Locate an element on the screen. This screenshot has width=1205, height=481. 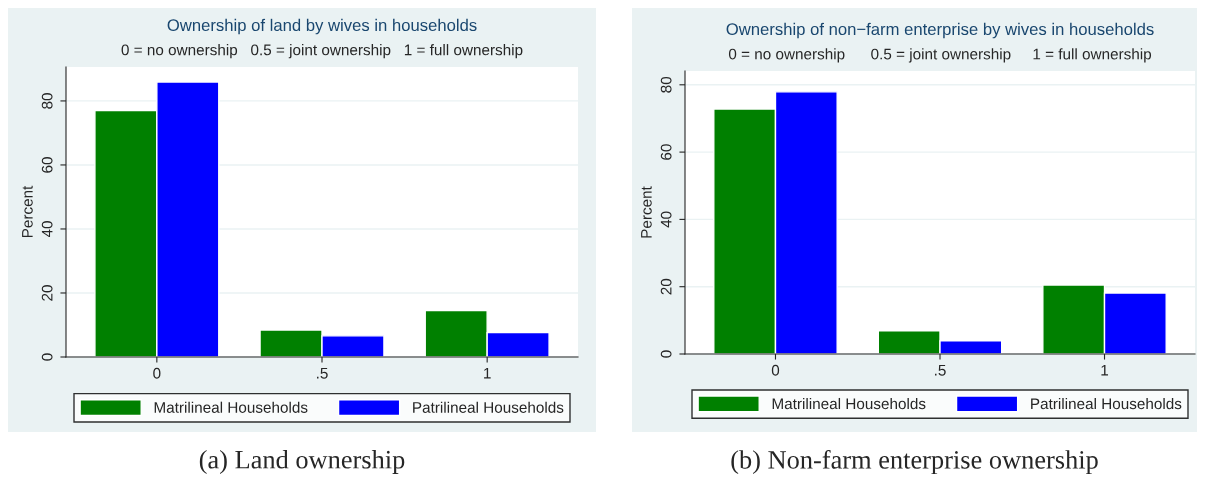
chart-title: Ownership of non−farm enterprise by wives in households is located at coordinates (940, 30).